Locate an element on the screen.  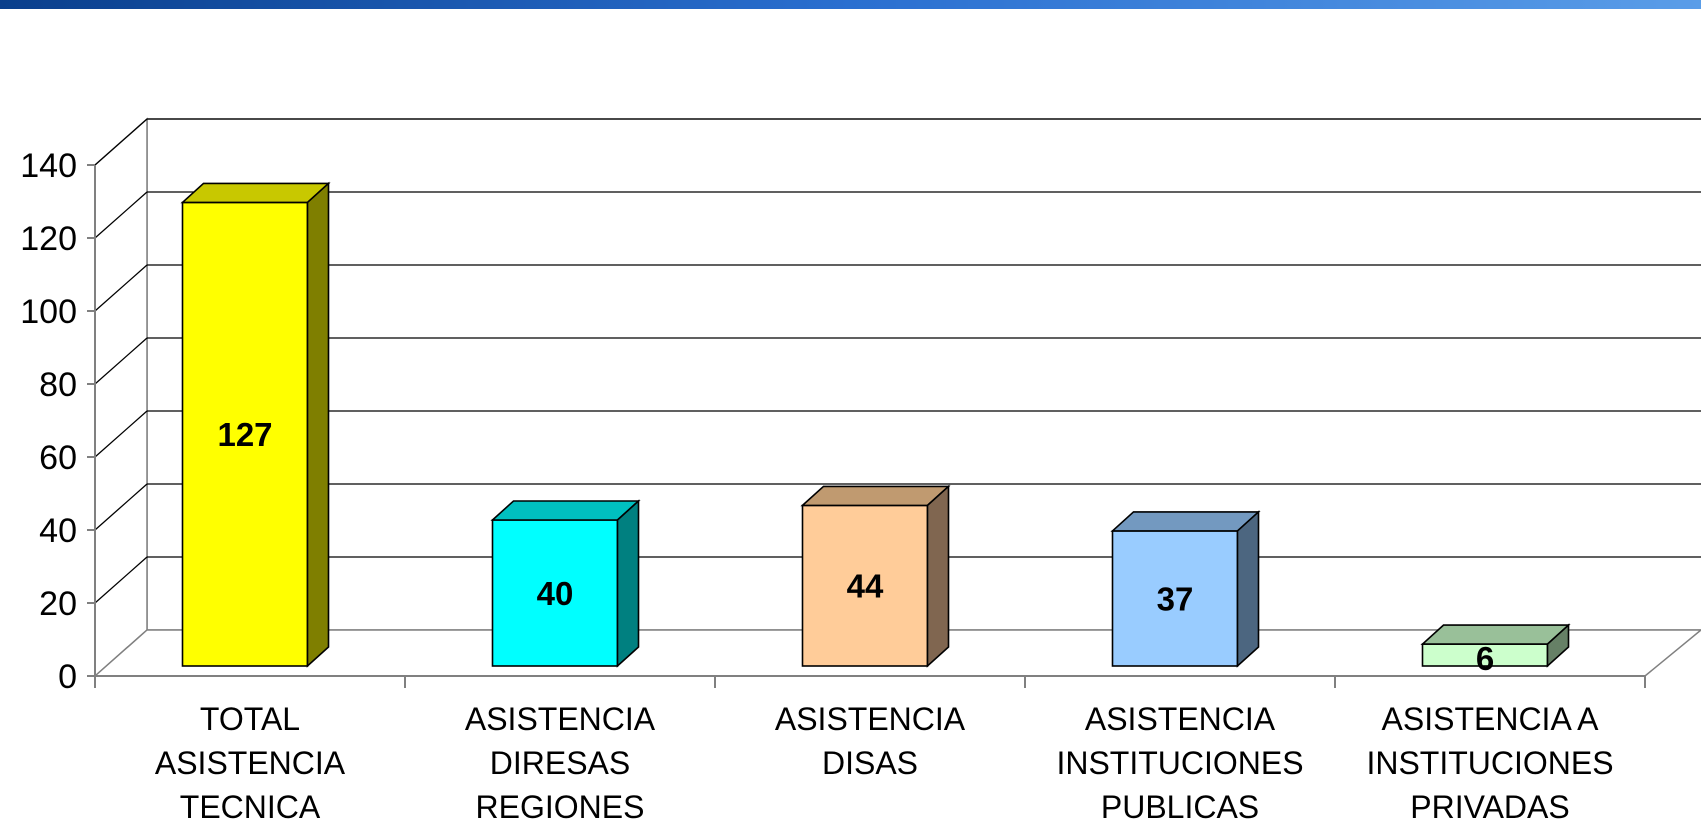
x-tick-label: ASISTENCIA DISAS is located at coordinates (870, 741).